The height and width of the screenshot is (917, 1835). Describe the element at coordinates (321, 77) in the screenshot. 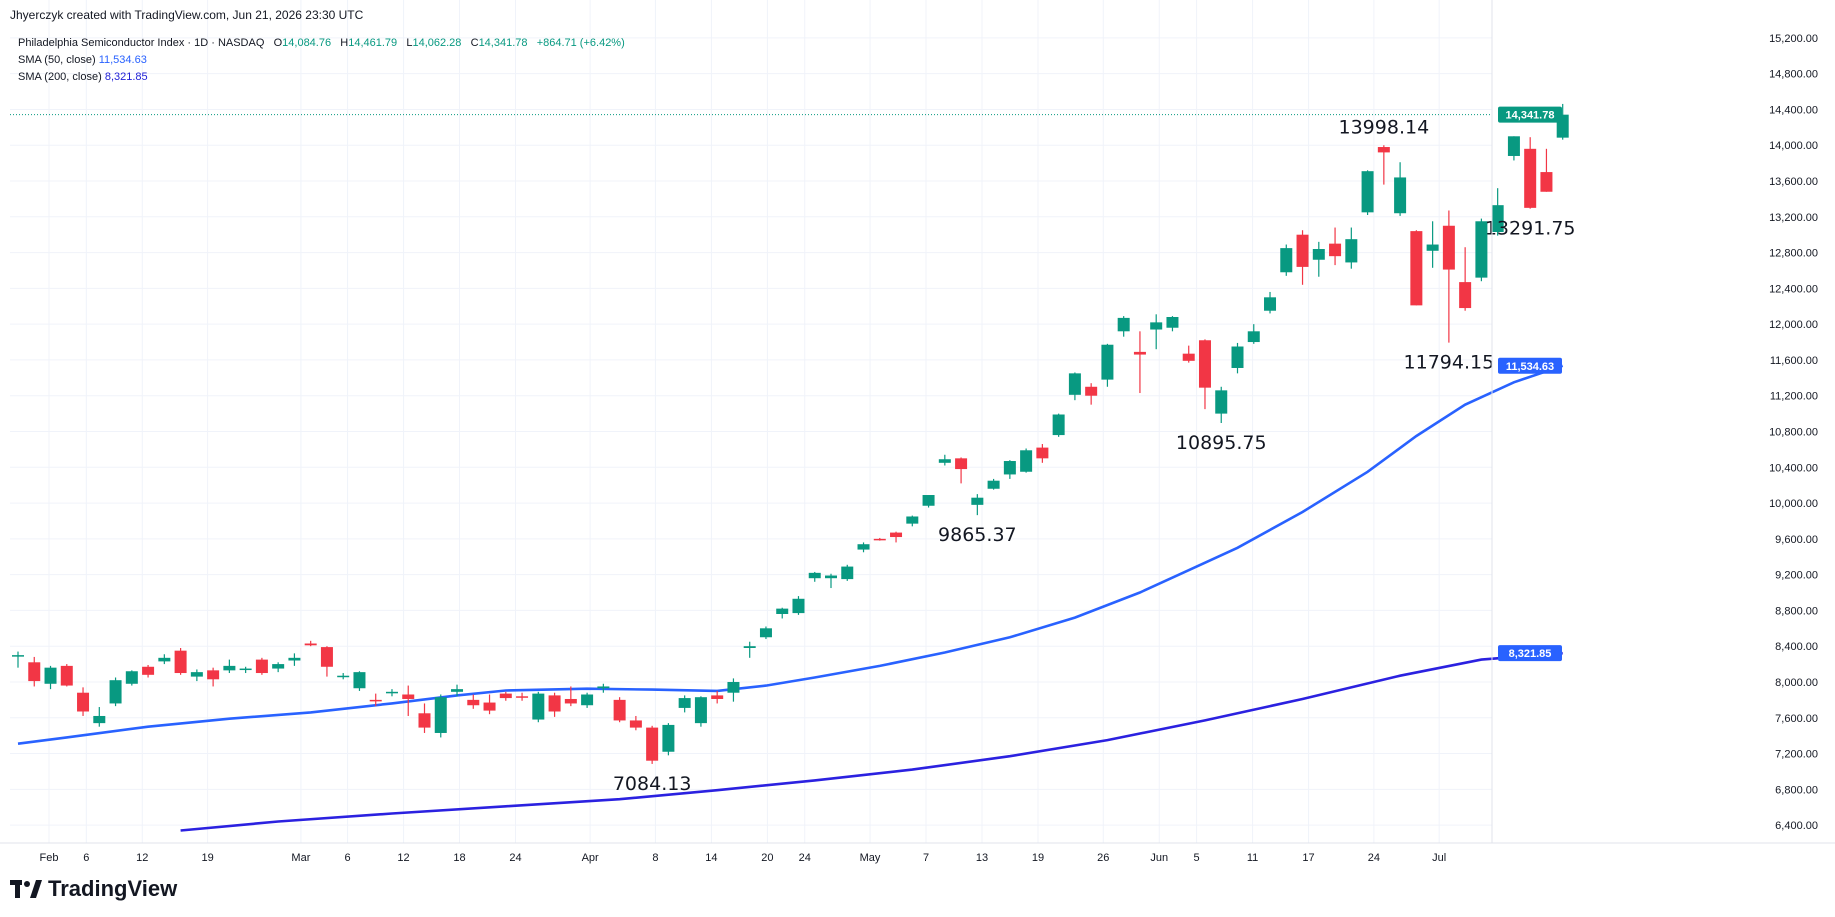

I see `legend-sma200-row: SMA (200, close) 8,321.85` at that location.